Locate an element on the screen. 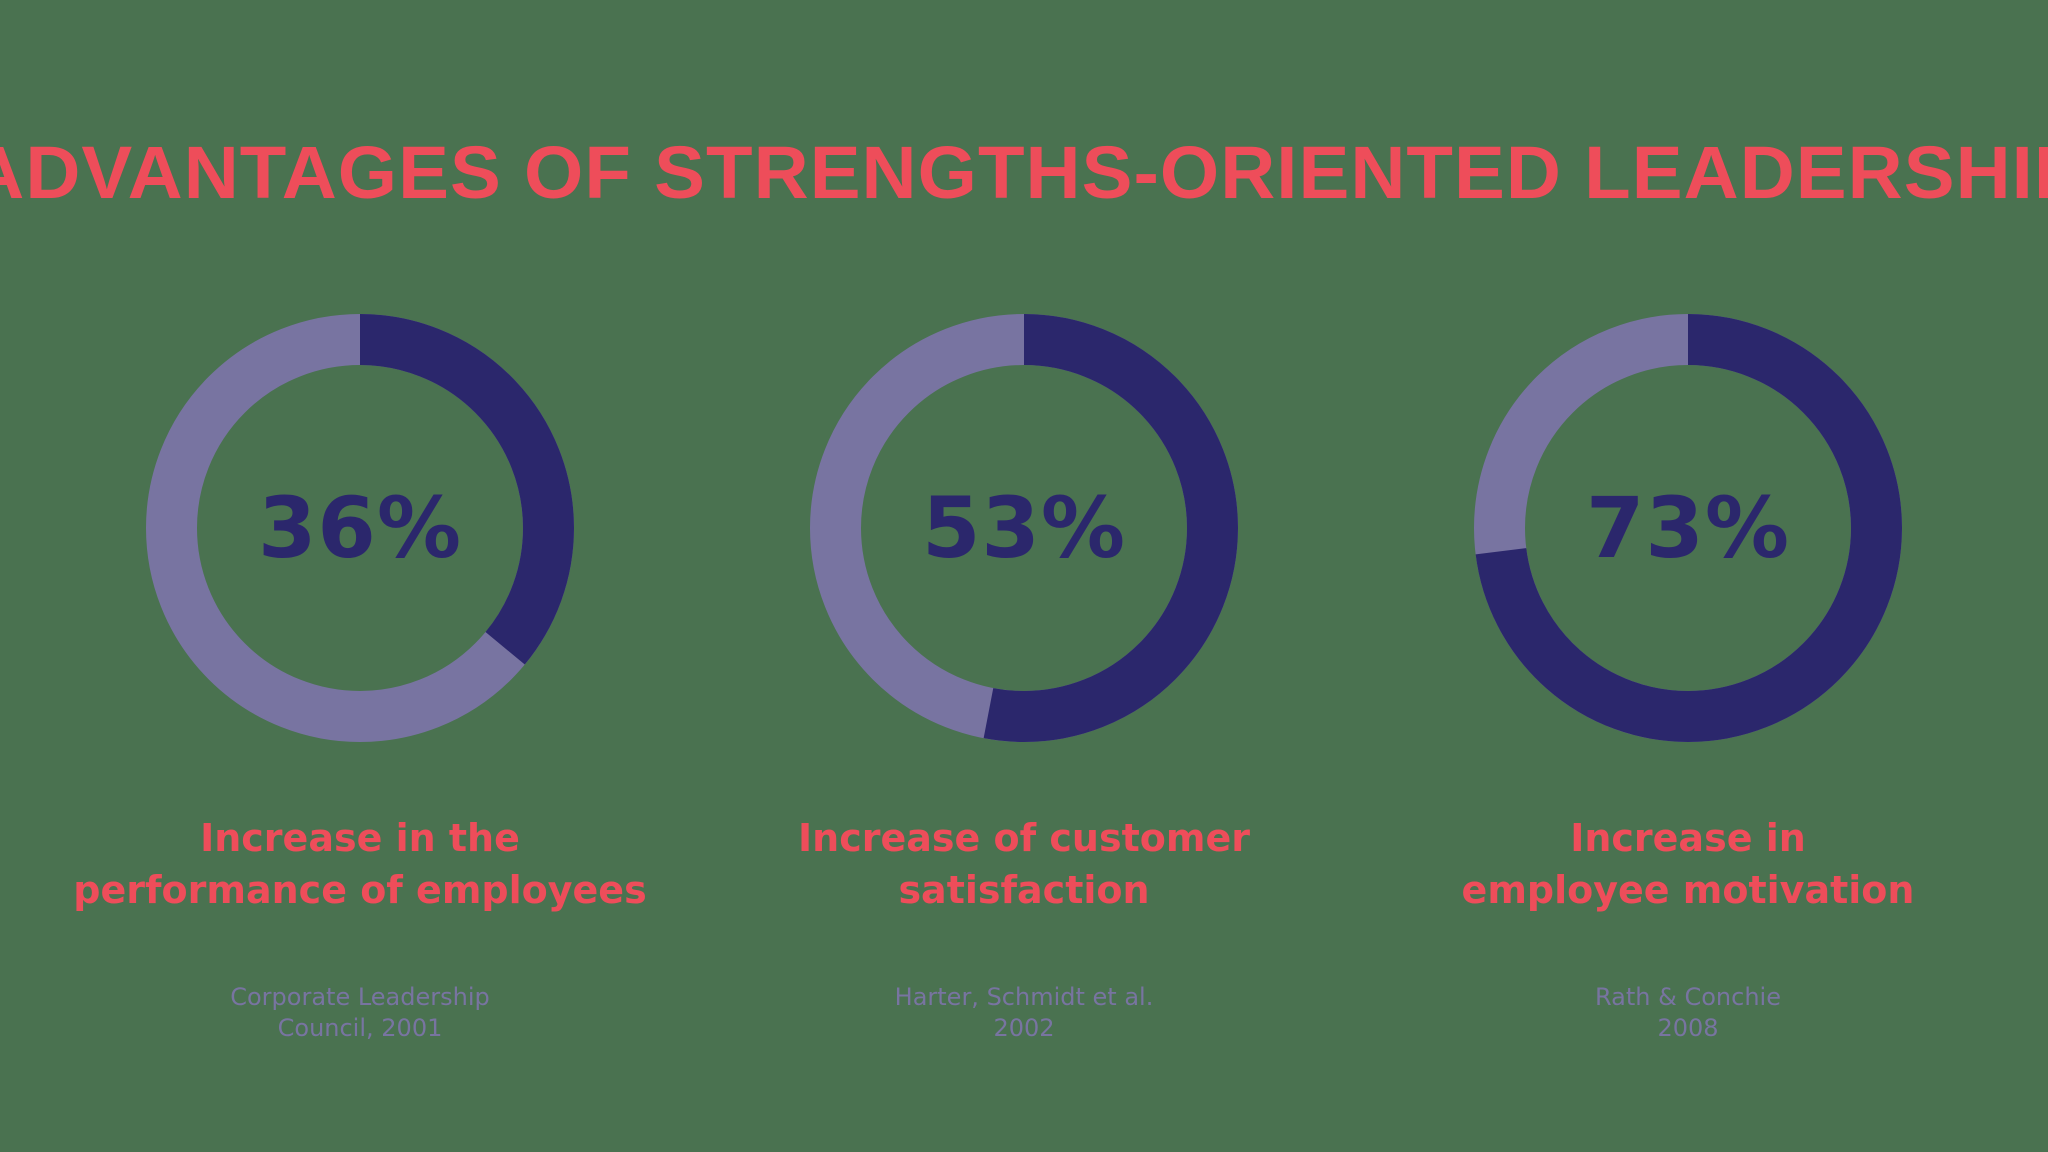 The image size is (2048, 1152). stat-source-line: Harter, Schmidt et al. is located at coordinates (1024, 997).